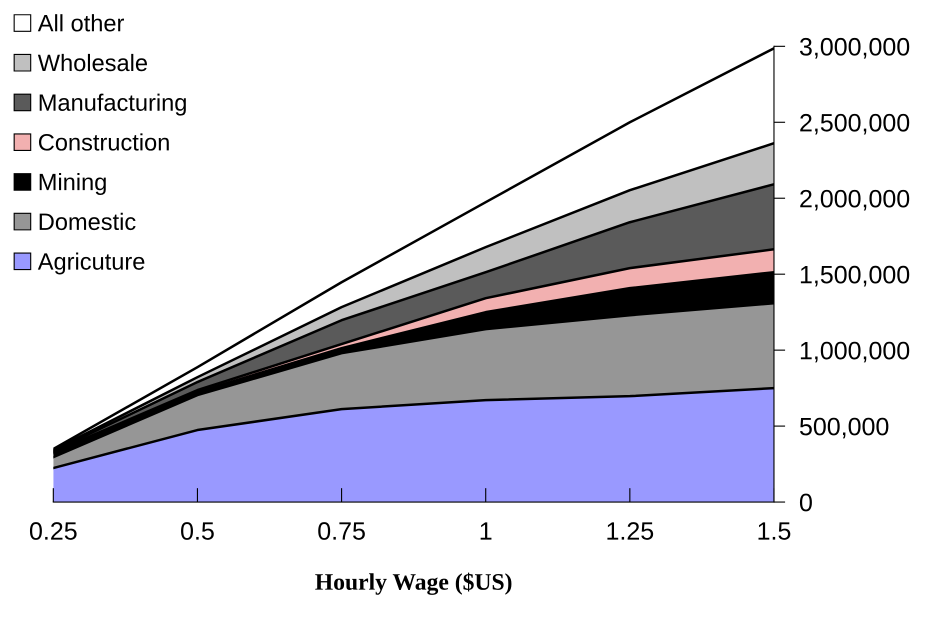 This screenshot has width=952, height=626. Describe the element at coordinates (806, 503) in the screenshot. I see `y-tick-label: 0` at that location.